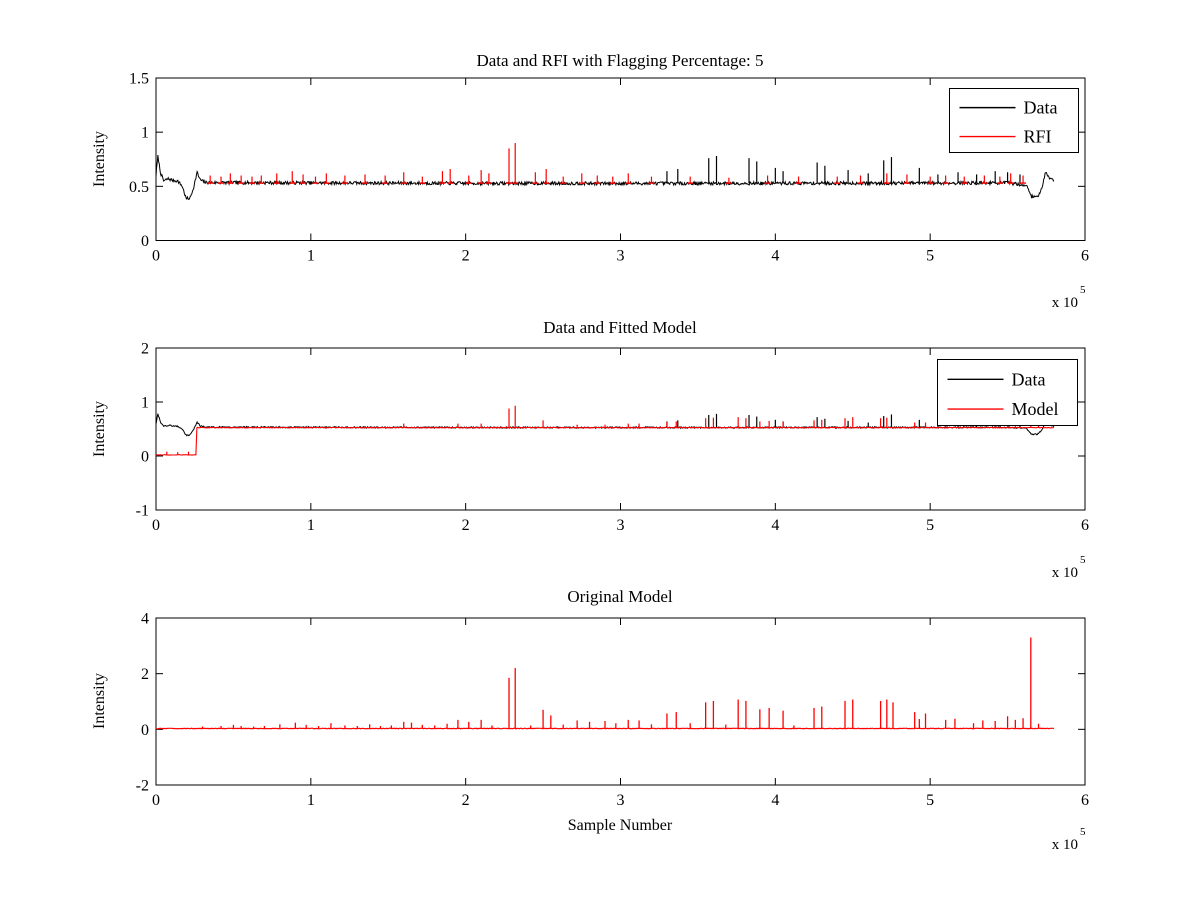 This screenshot has height=900, width=1200. What do you see at coordinates (1065, 573) in the screenshot?
I see `subplot2-xscale-mantissa: x 10` at bounding box center [1065, 573].